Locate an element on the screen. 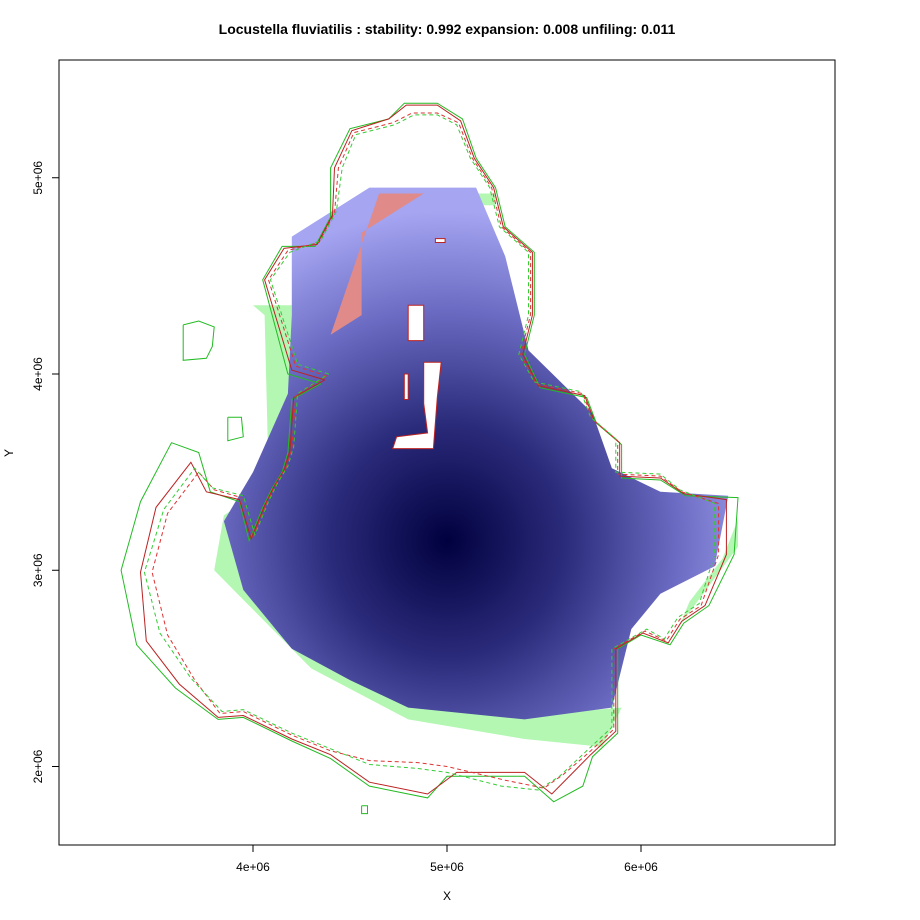 The image size is (920, 920). contour-green-isle-w is located at coordinates (235, 429).